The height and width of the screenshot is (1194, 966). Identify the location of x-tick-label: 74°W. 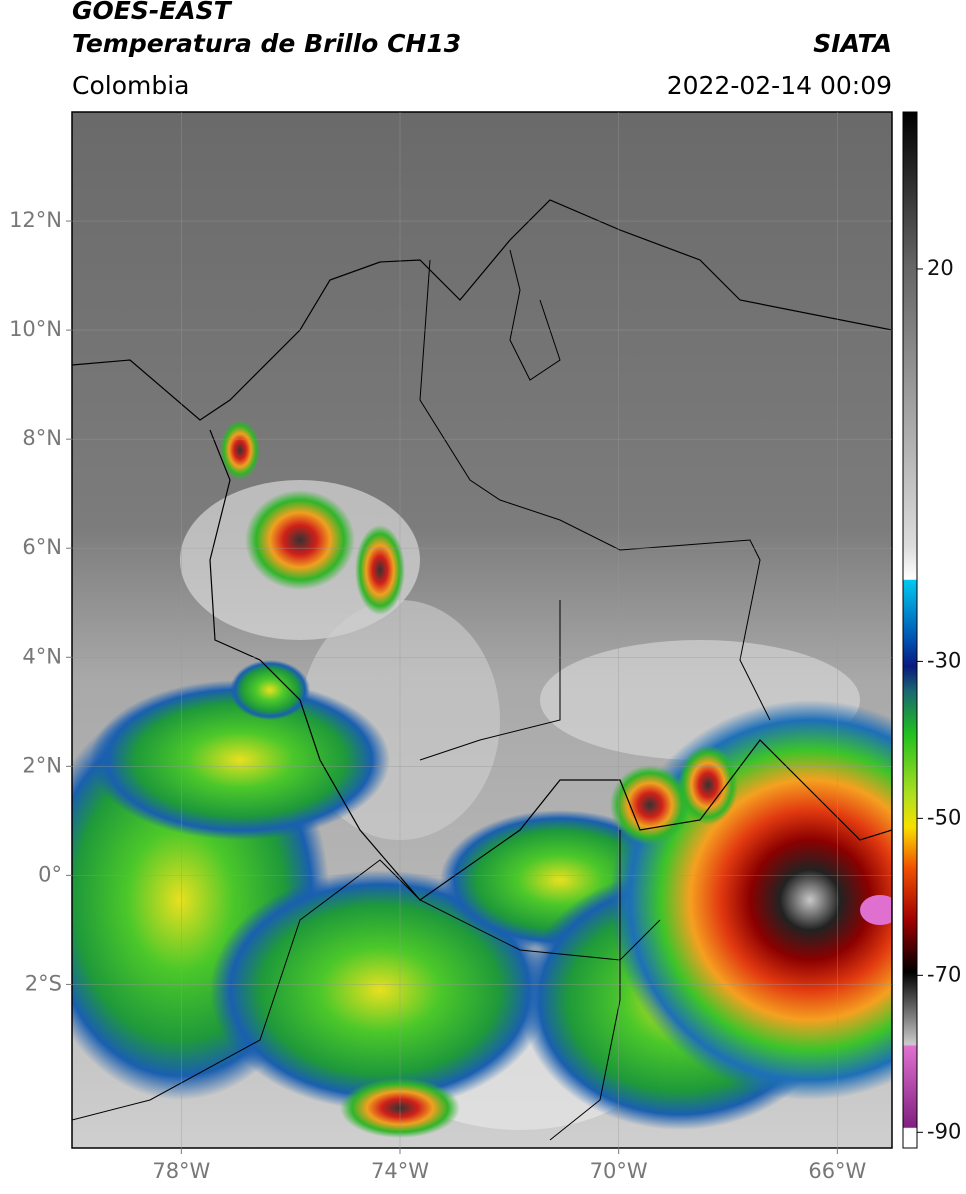
(400, 1171).